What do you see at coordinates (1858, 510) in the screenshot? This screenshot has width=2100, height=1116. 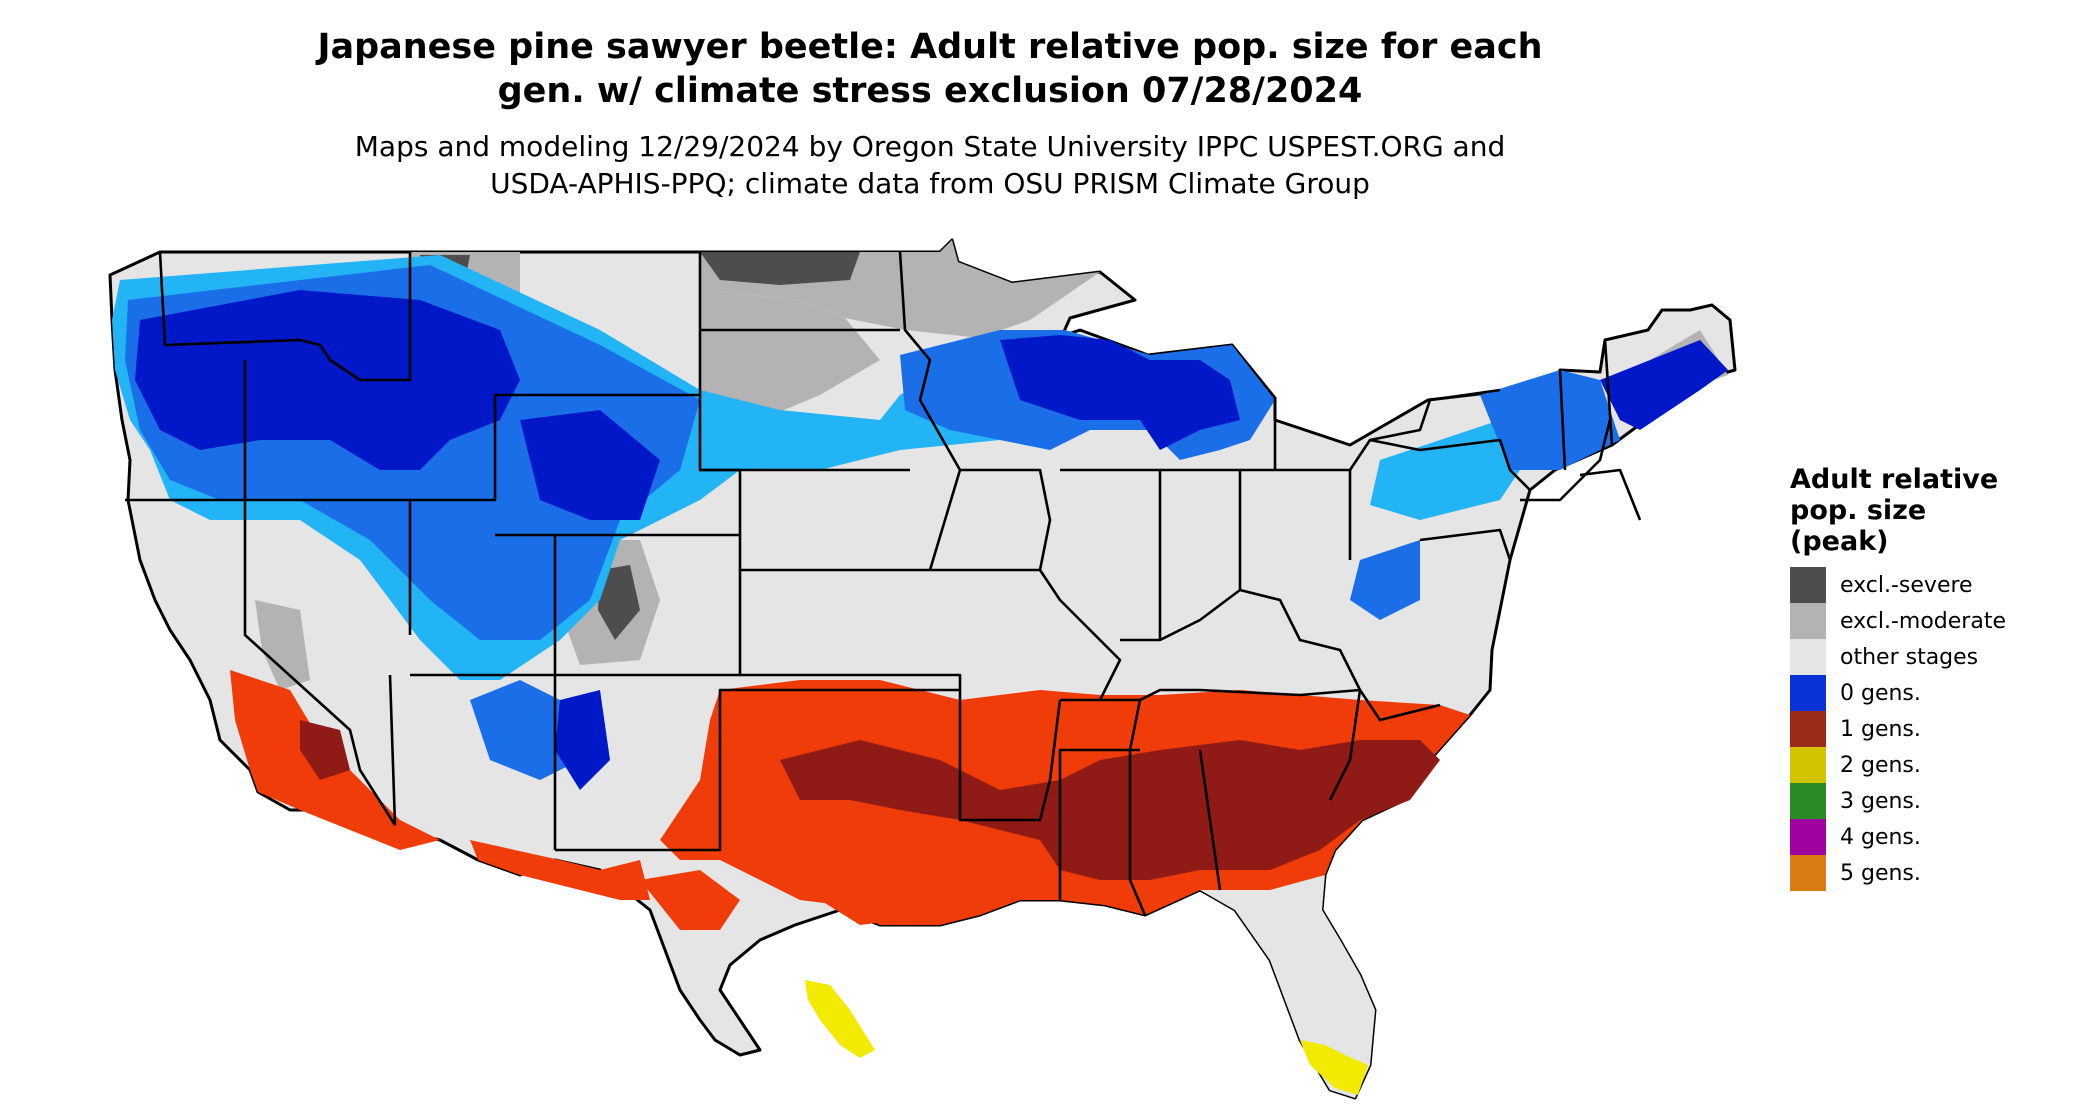 I see `legend-title-line2: pop. size` at bounding box center [1858, 510].